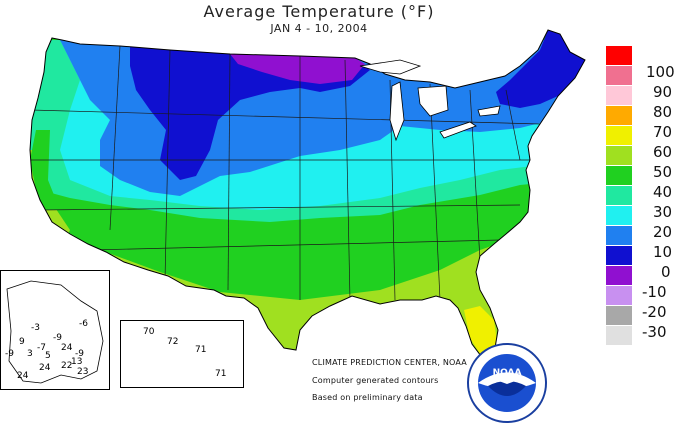 The width and height of the screenshot is (678, 435). What do you see at coordinates (663, 152) in the screenshot?
I see `legend-label: 60` at bounding box center [663, 152].